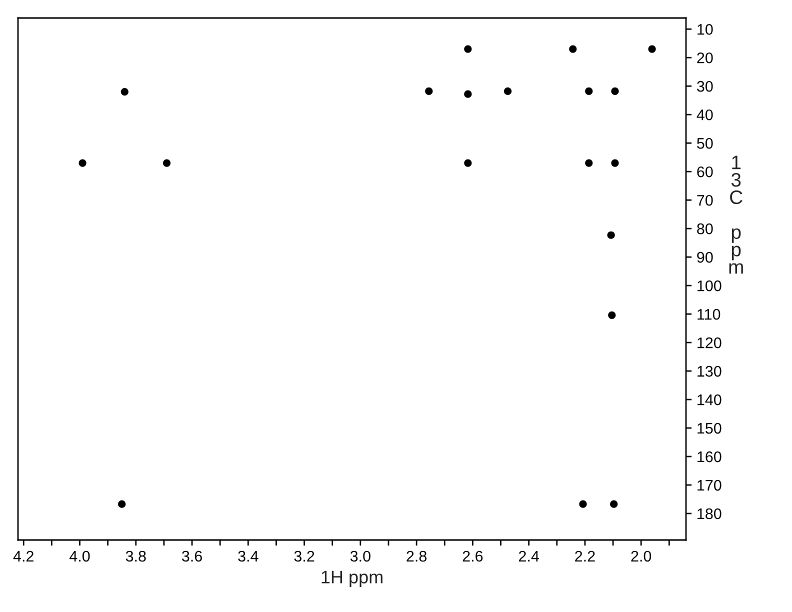  What do you see at coordinates (705, 257) in the screenshot?
I see `y-tick-label: 90` at bounding box center [705, 257].